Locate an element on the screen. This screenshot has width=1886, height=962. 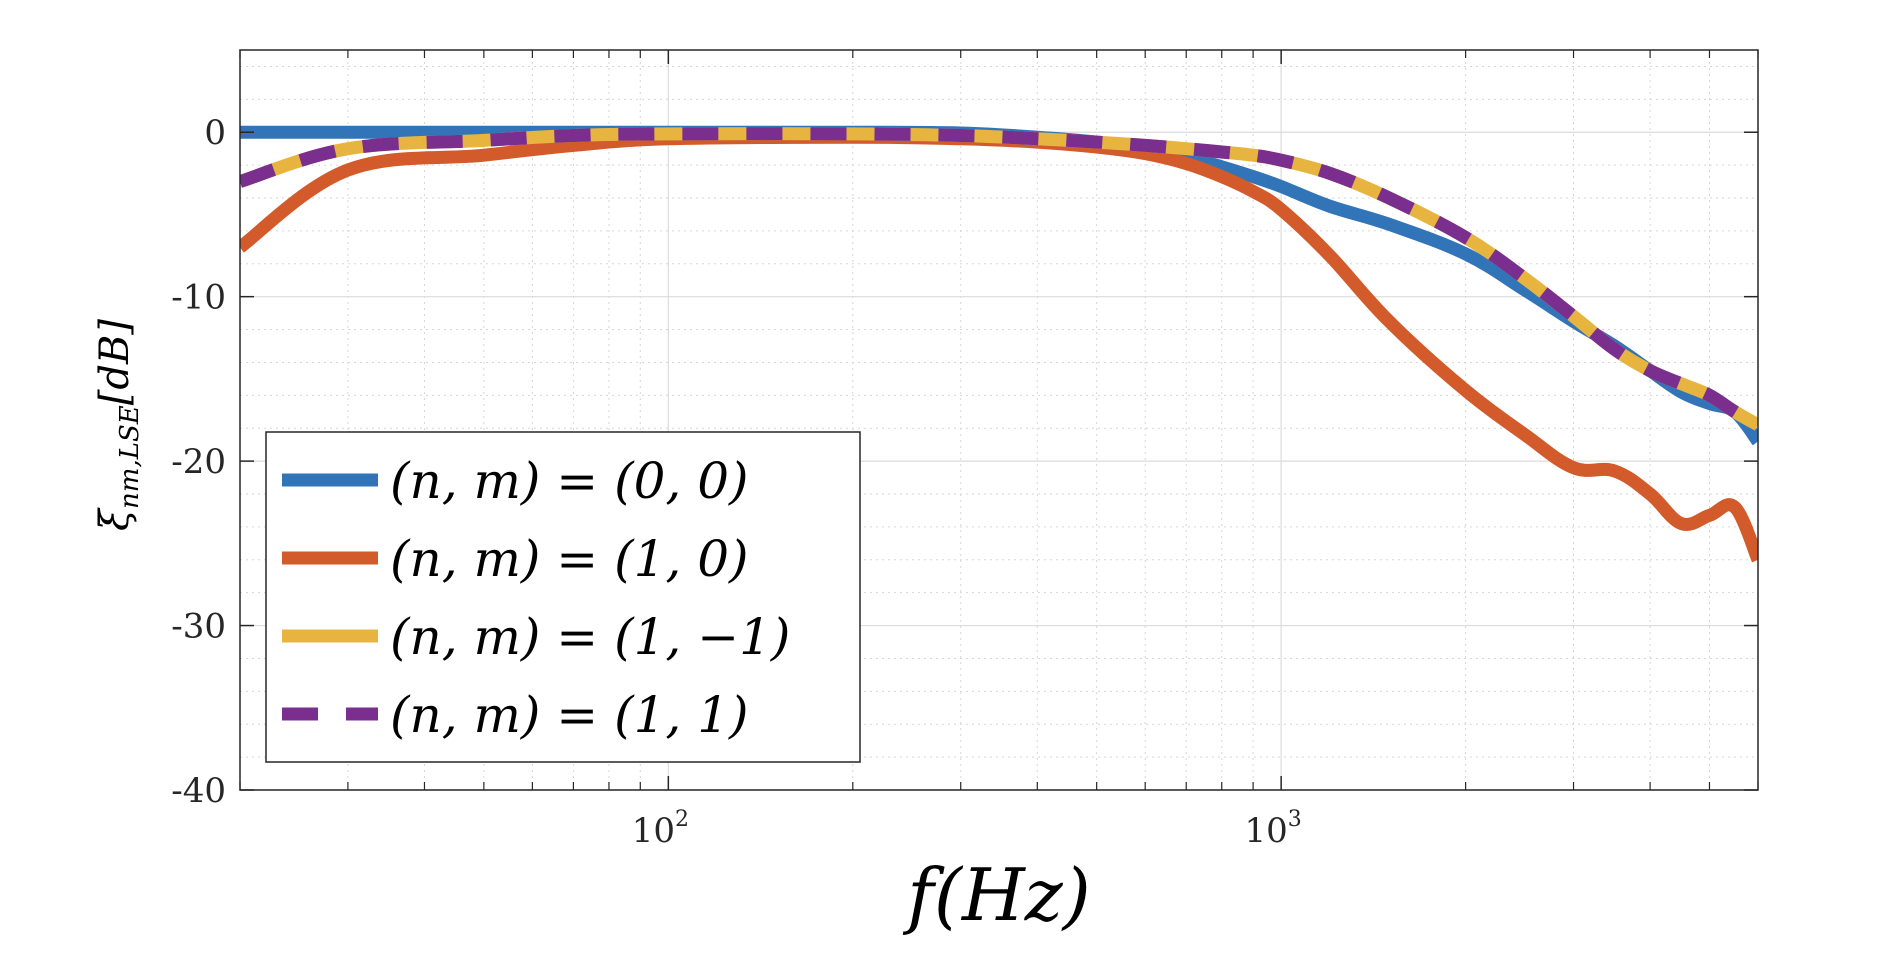
y-tick-label-4: -40 is located at coordinates (198, 791).